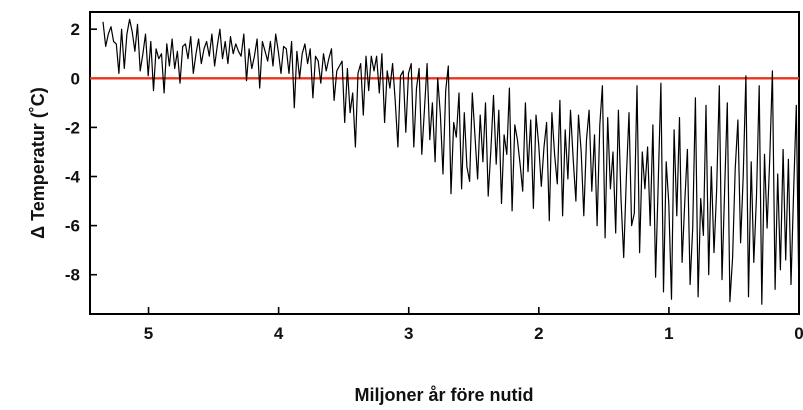 The width and height of the screenshot is (803, 410). Describe the element at coordinates (668, 333) in the screenshot. I see `x-tick-label: 1` at that location.